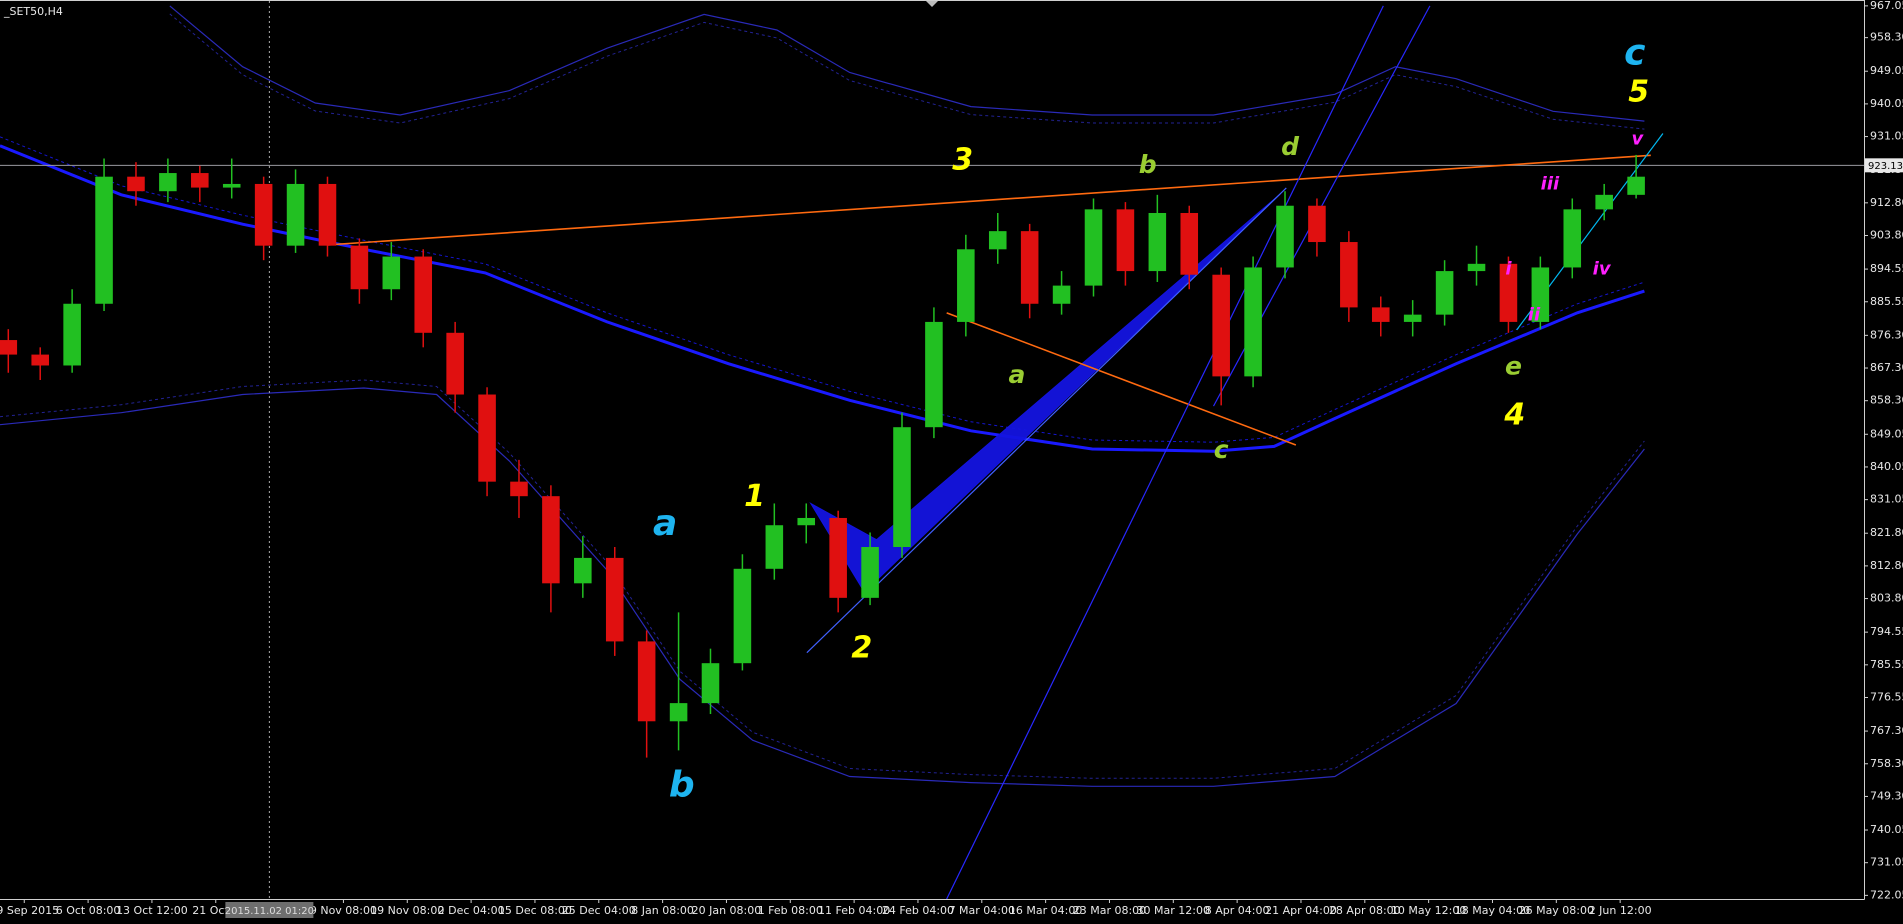 The image size is (1903, 924). What do you see at coordinates (1492, 910) in the screenshot?
I see `x-tick-label: 18 May 04:00` at bounding box center [1492, 910].